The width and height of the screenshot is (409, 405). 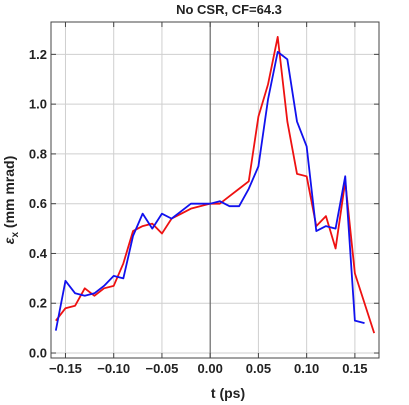 What do you see at coordinates (38, 353) in the screenshot?
I see `y-tick-label: 0.0` at bounding box center [38, 353].